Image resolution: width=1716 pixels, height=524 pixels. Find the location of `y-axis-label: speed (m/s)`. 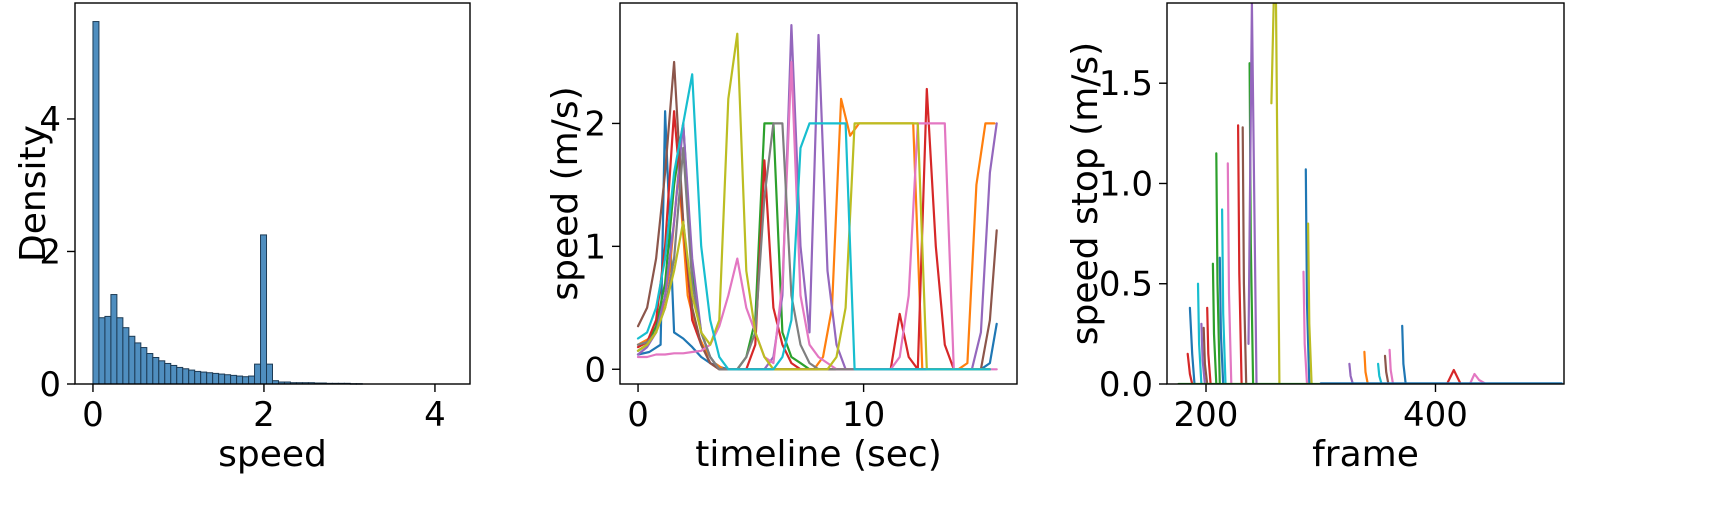

y-axis-label: speed (m/s) is located at coordinates (565, 193).